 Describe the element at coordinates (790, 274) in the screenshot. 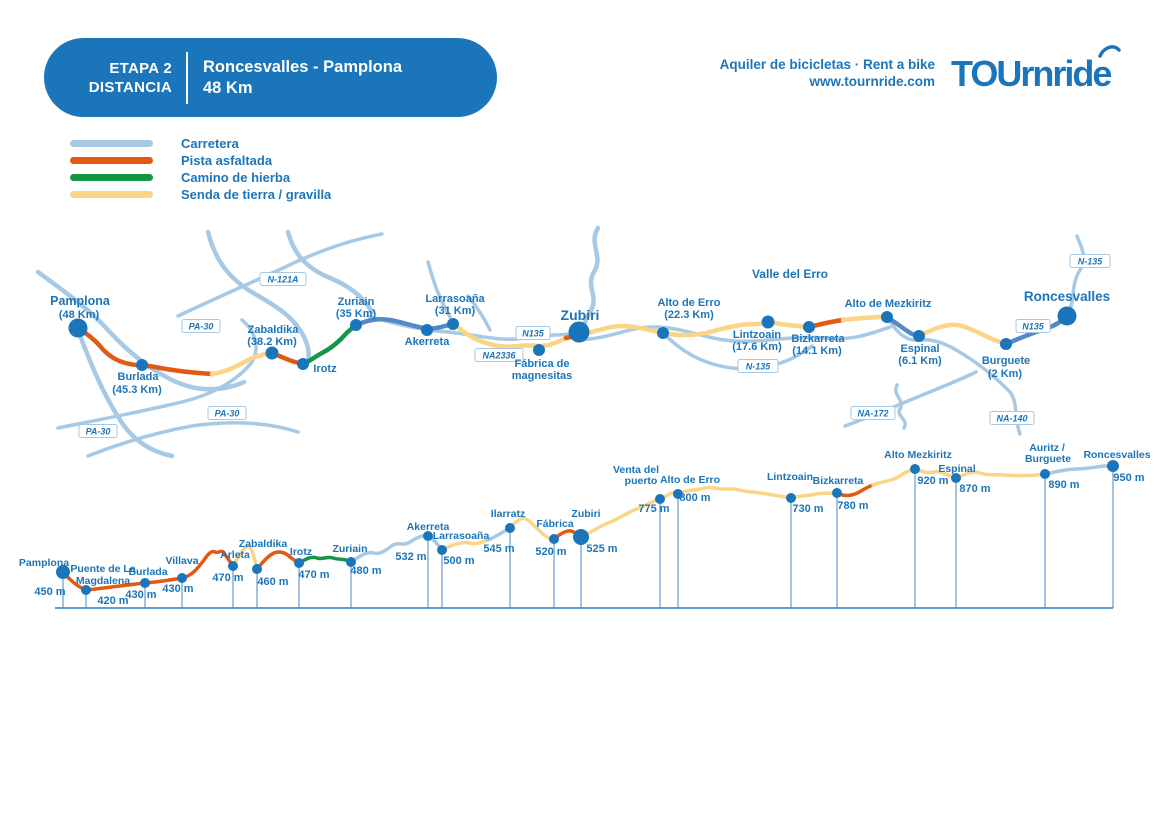

I see `region-label-valle-del-erro: Valle del Erro` at that location.